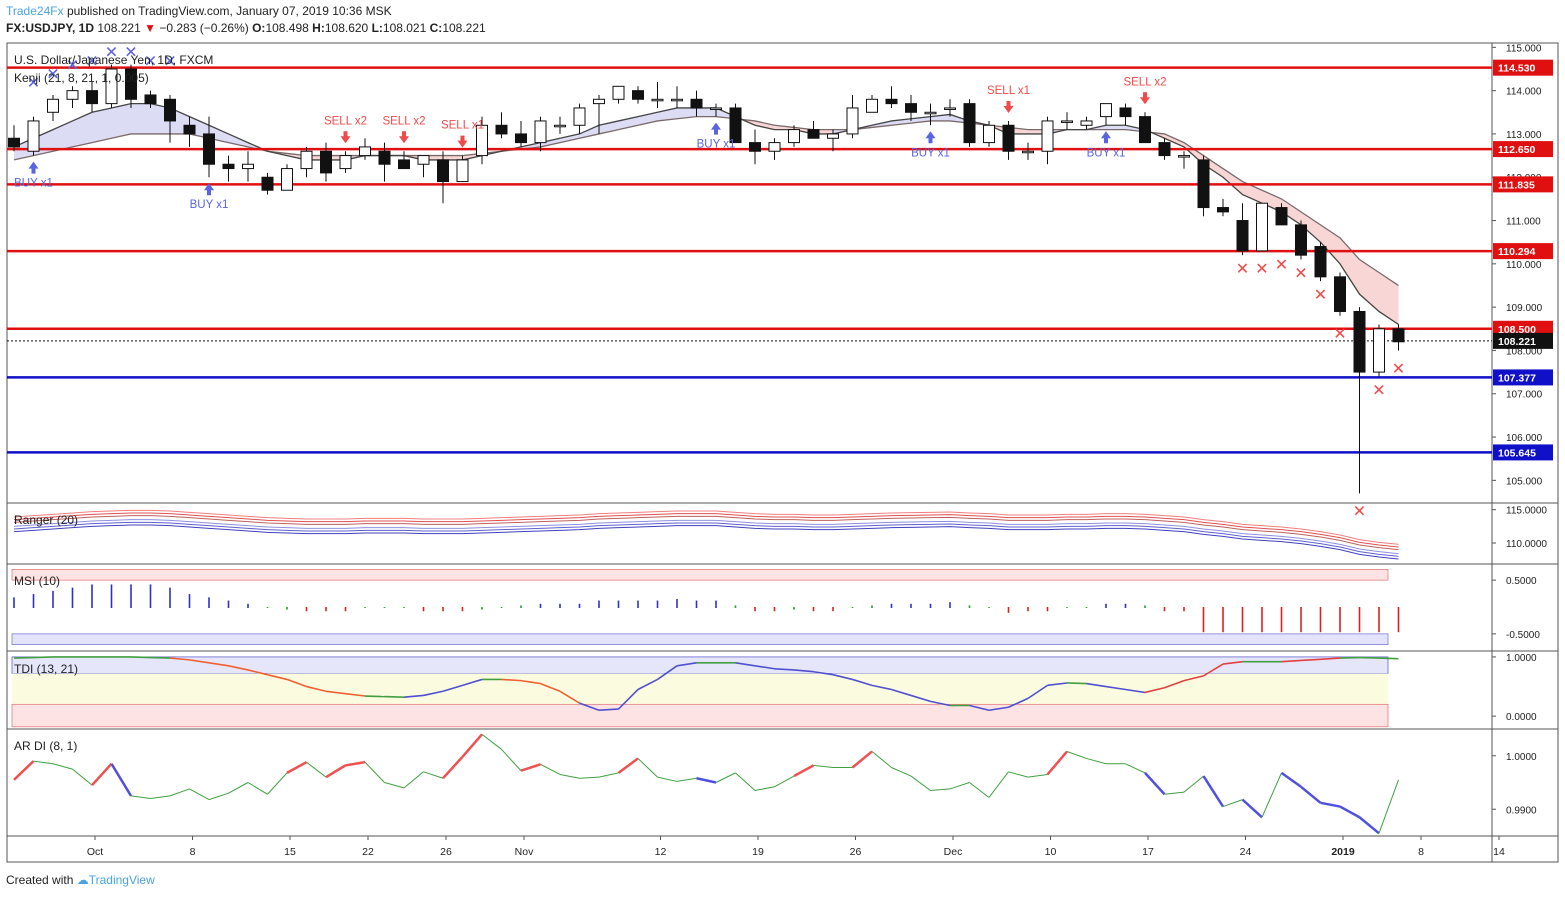 This screenshot has width=1565, height=899. Describe the element at coordinates (462, 126) in the screenshot. I see `sell-signal-label: SELL x1` at that location.